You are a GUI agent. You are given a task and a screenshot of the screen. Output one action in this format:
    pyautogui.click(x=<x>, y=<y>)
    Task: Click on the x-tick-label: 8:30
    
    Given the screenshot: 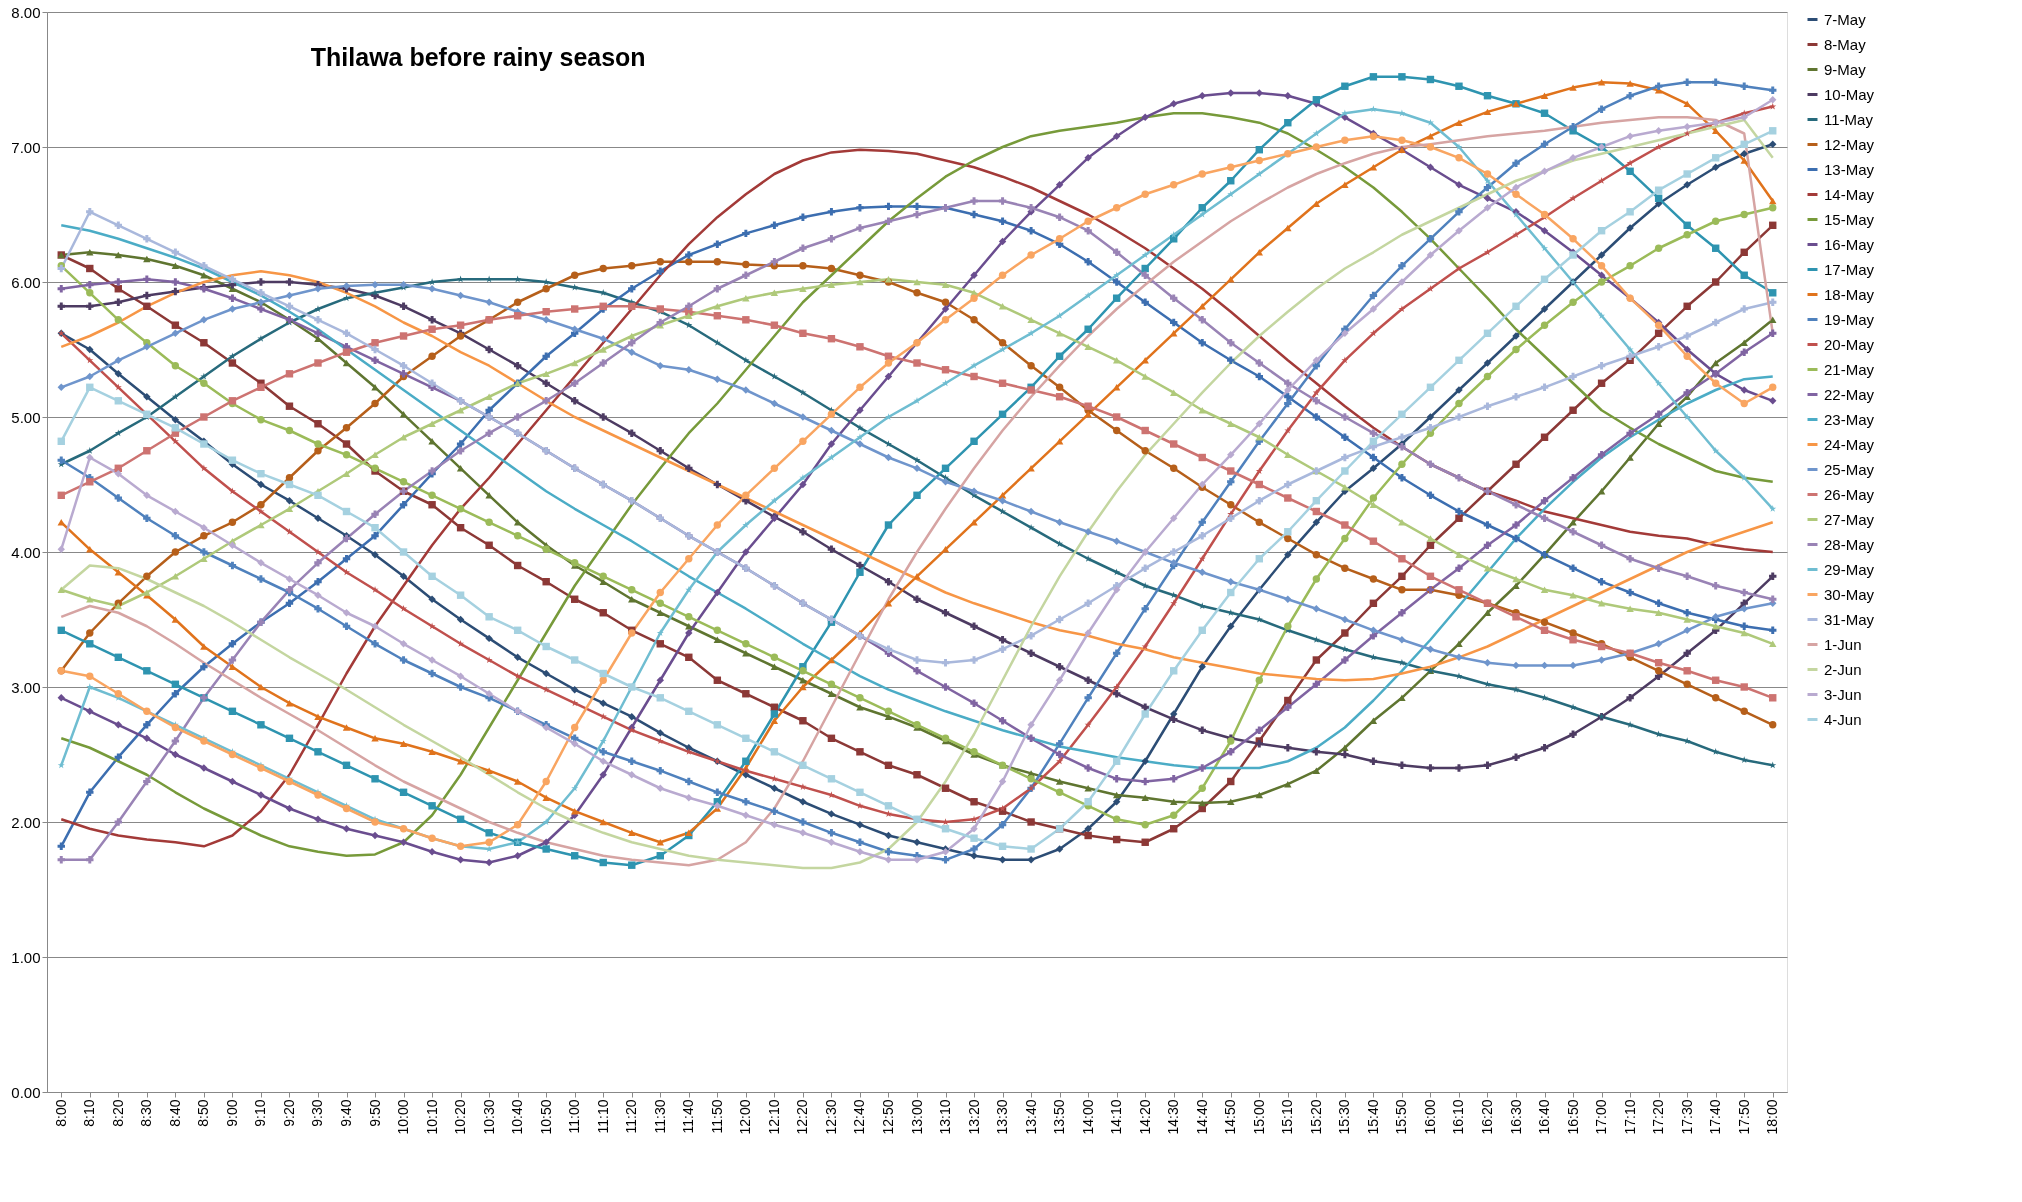 What is the action you would take?
    pyautogui.click(x=146, y=1113)
    